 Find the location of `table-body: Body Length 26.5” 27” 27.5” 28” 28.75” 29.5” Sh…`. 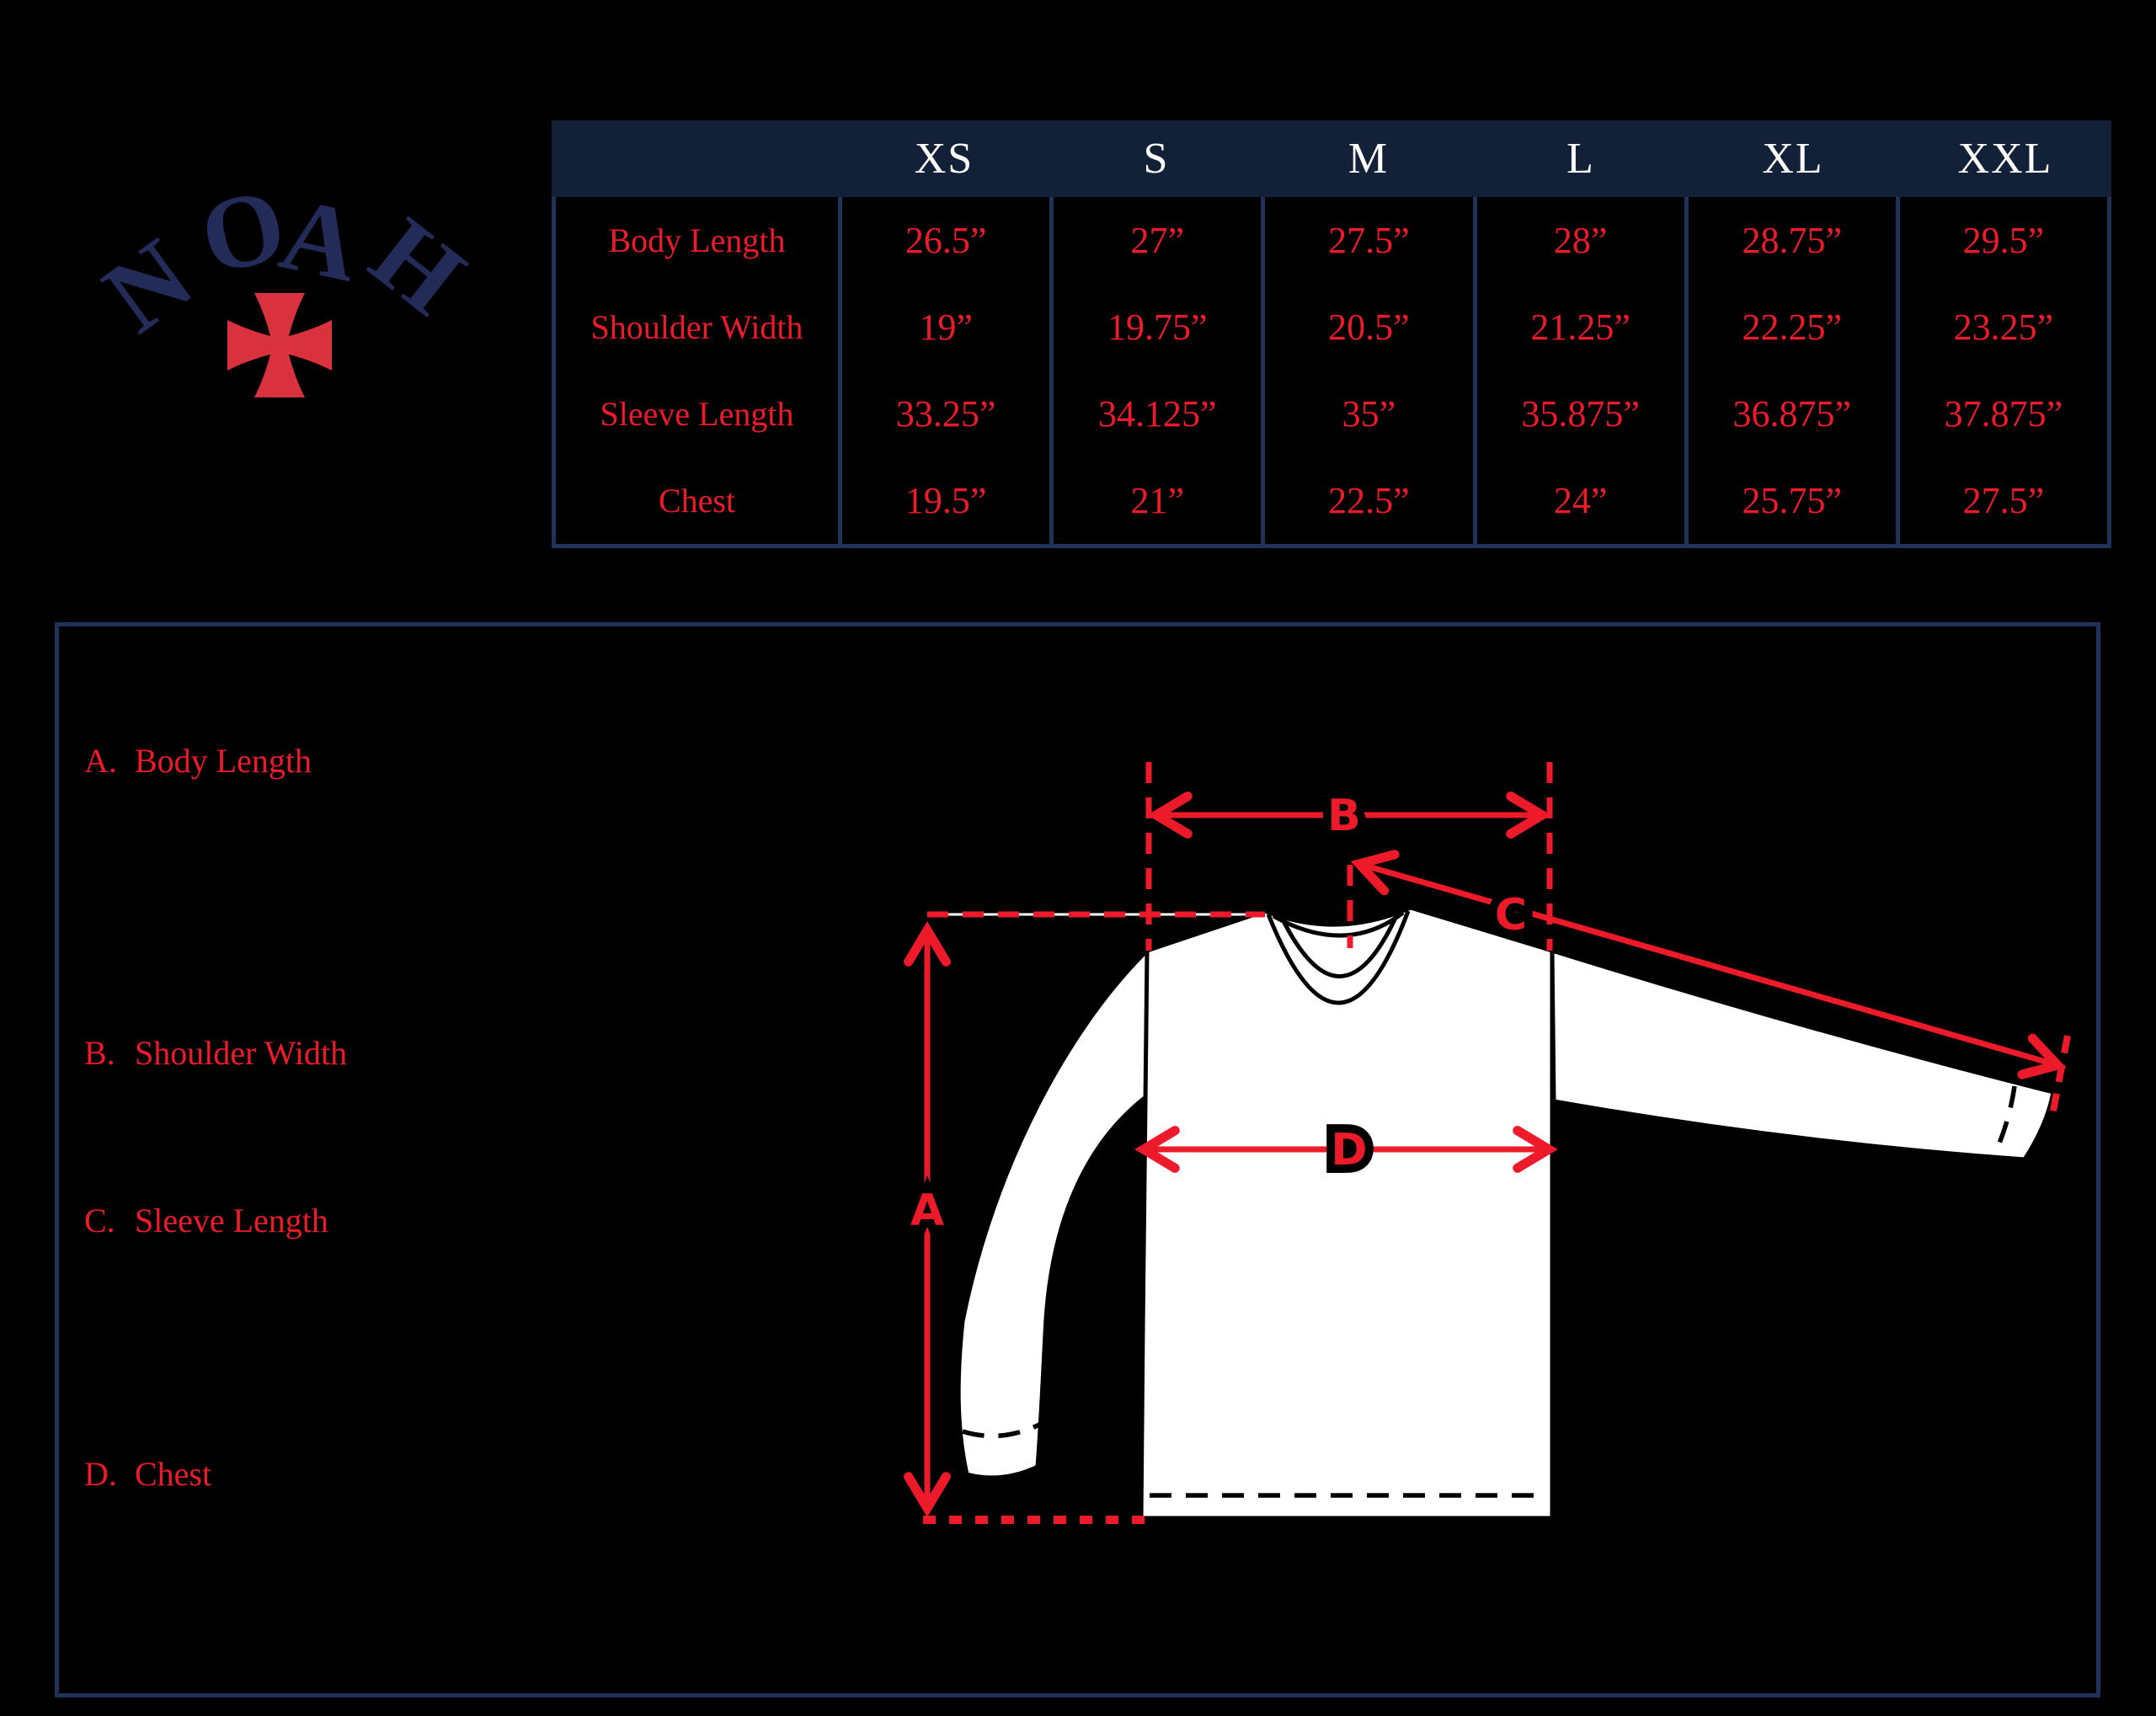

table-body: Body Length 26.5” 27” 27.5” 28” 28.75” 29.5” Sh… is located at coordinates (1331, 372).